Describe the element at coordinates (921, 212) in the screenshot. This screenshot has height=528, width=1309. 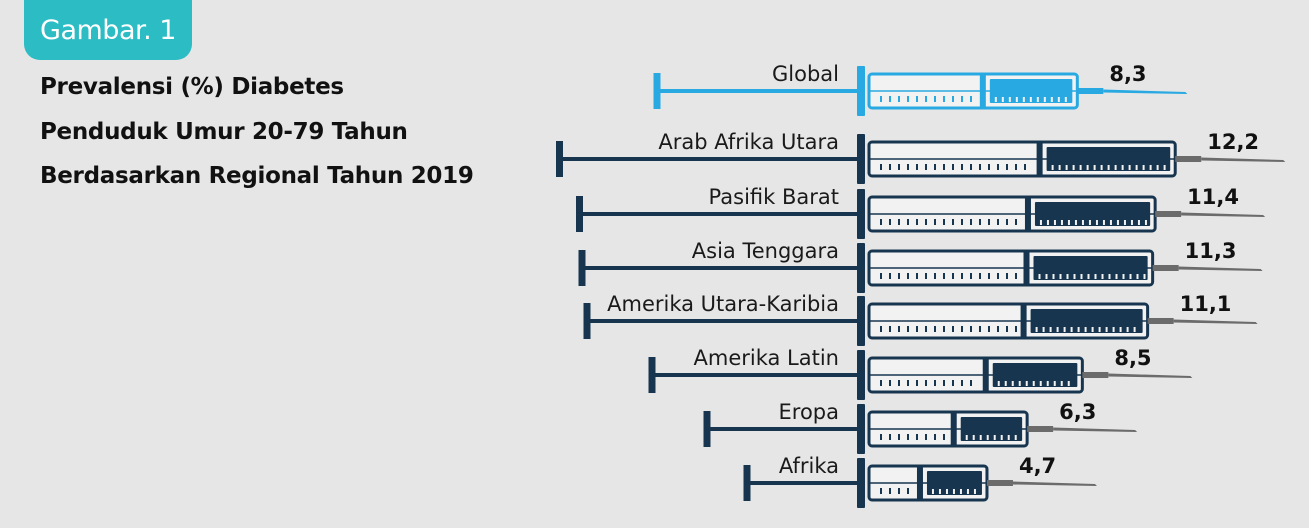
I see `syringe-bar-2: Pasifik Barat 11,4` at that location.